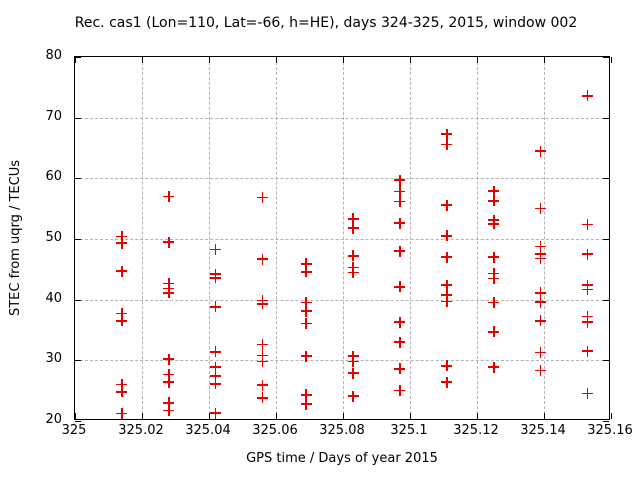 The width and height of the screenshot is (640, 480). I want to click on x-tick-label: 325.12, so click(476, 430).